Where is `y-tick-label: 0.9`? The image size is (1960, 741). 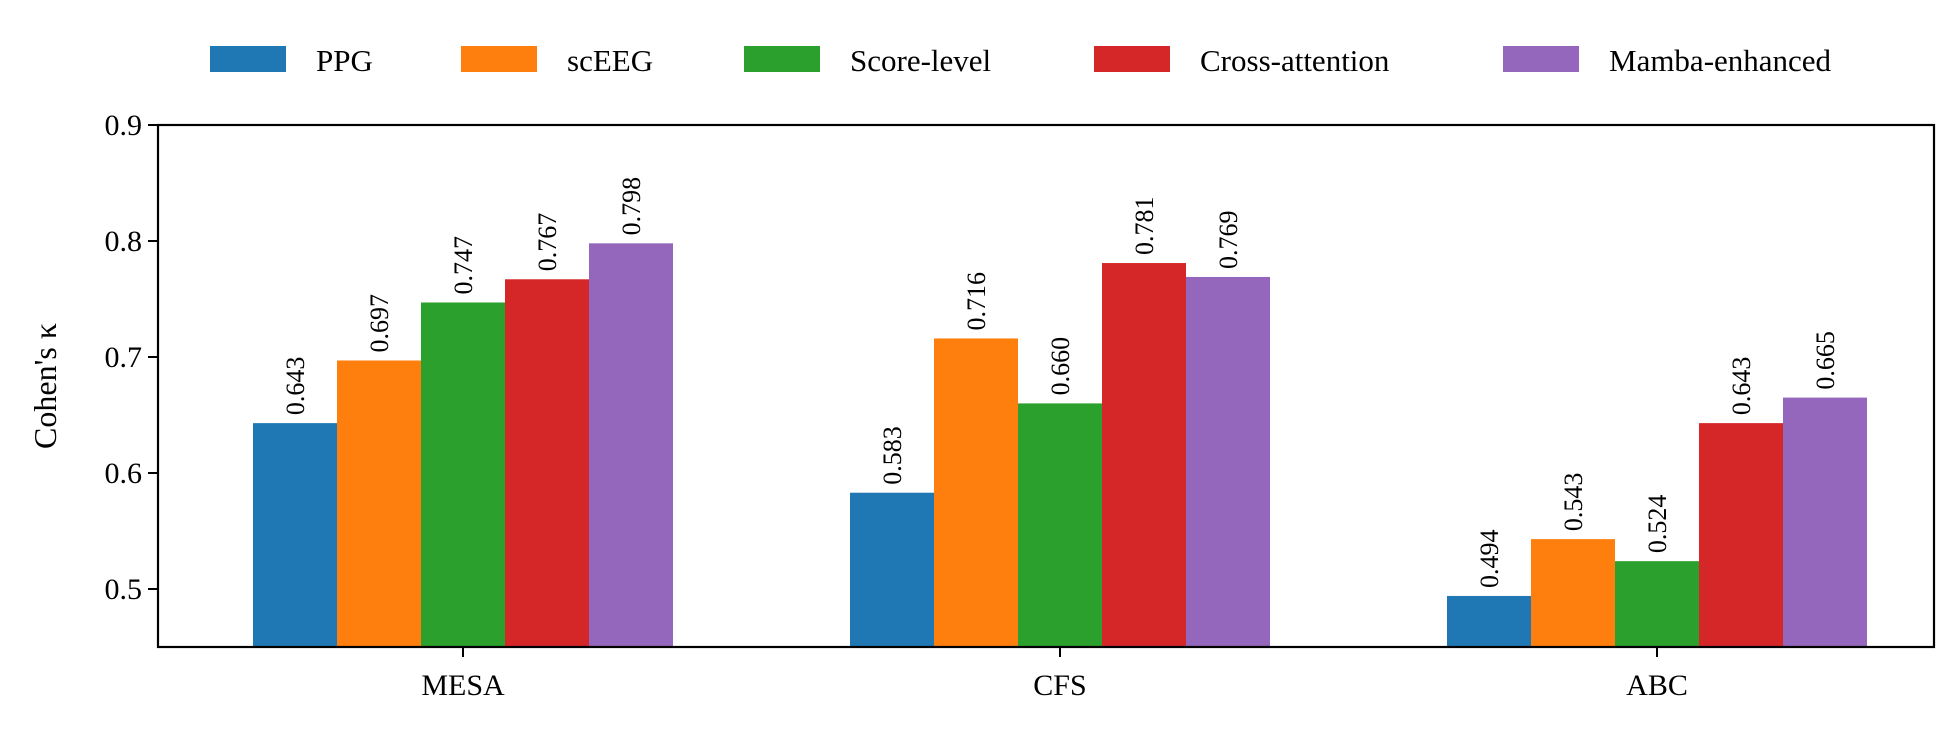 y-tick-label: 0.9 is located at coordinates (124, 125).